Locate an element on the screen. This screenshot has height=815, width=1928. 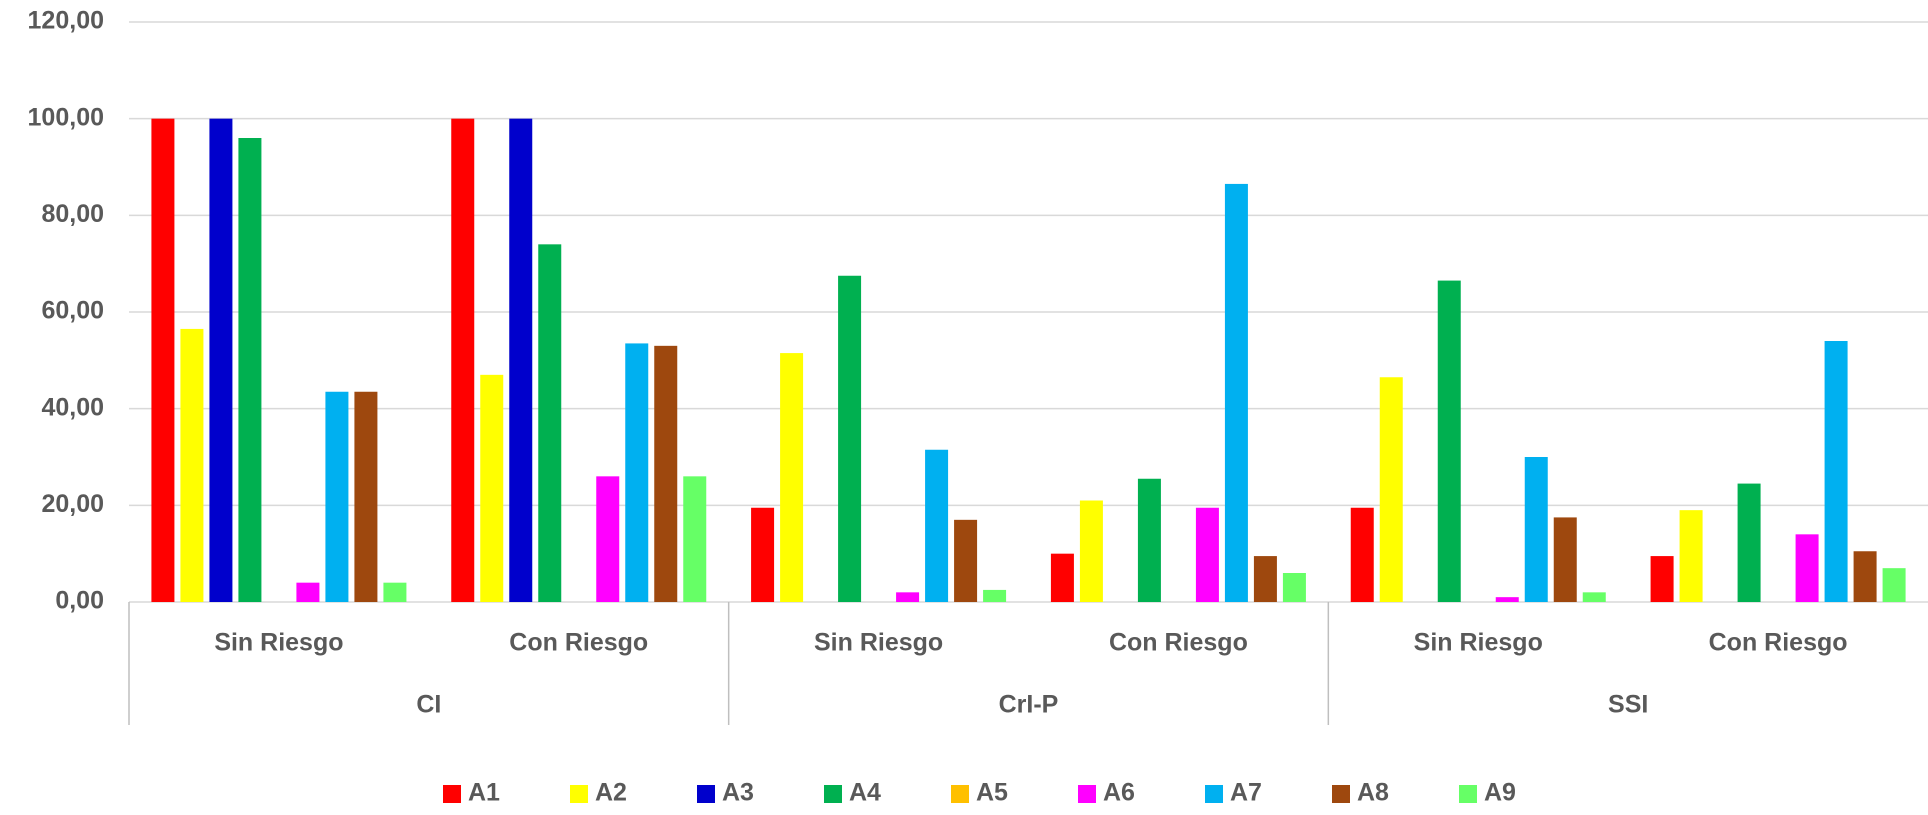
y-tick-label: 0,00 is located at coordinates (79, 601).